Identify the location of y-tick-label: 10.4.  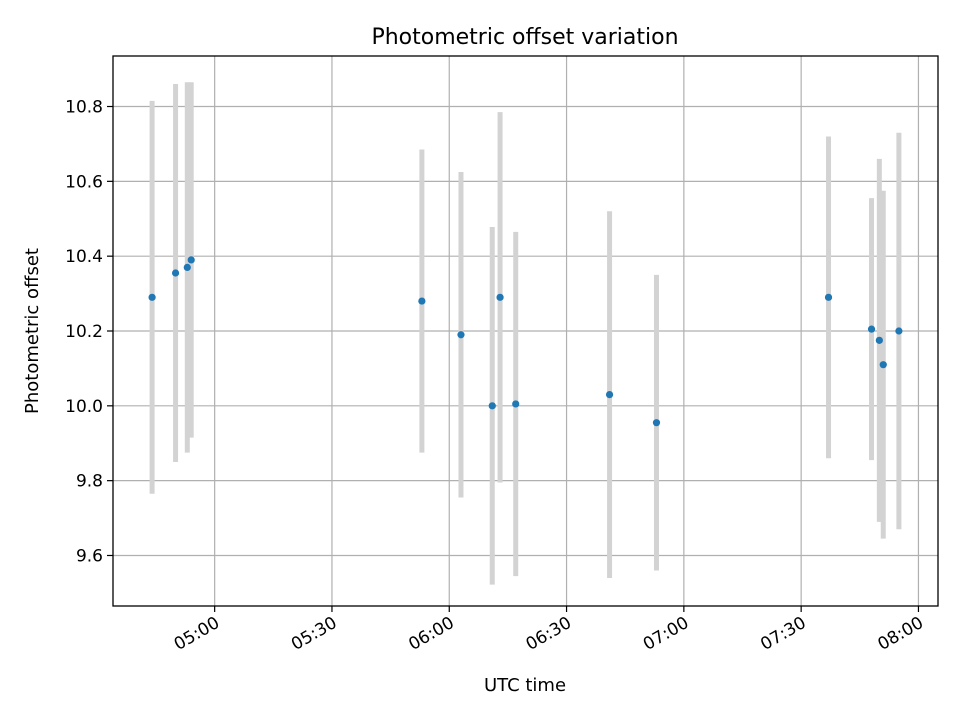
(84, 257).